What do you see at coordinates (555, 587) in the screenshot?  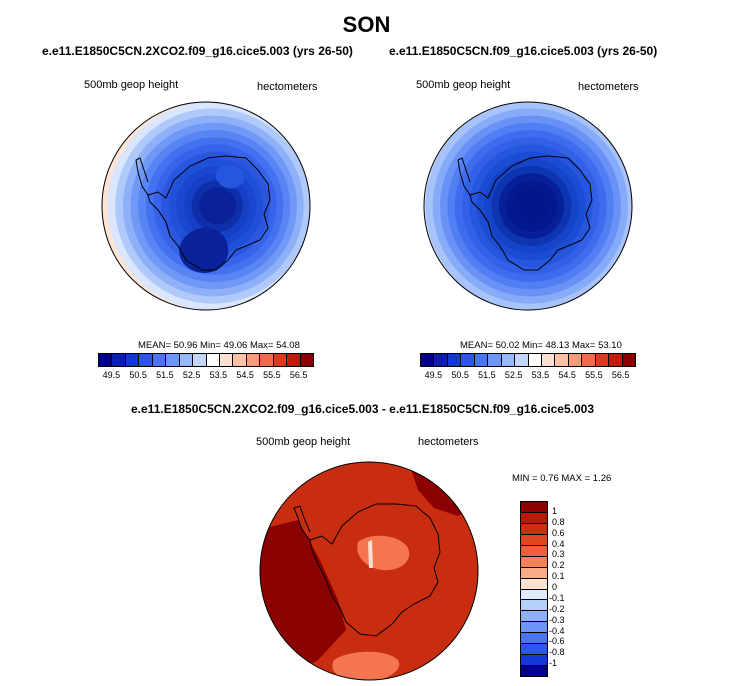 I see `colorbar-tick-label: 0` at bounding box center [555, 587].